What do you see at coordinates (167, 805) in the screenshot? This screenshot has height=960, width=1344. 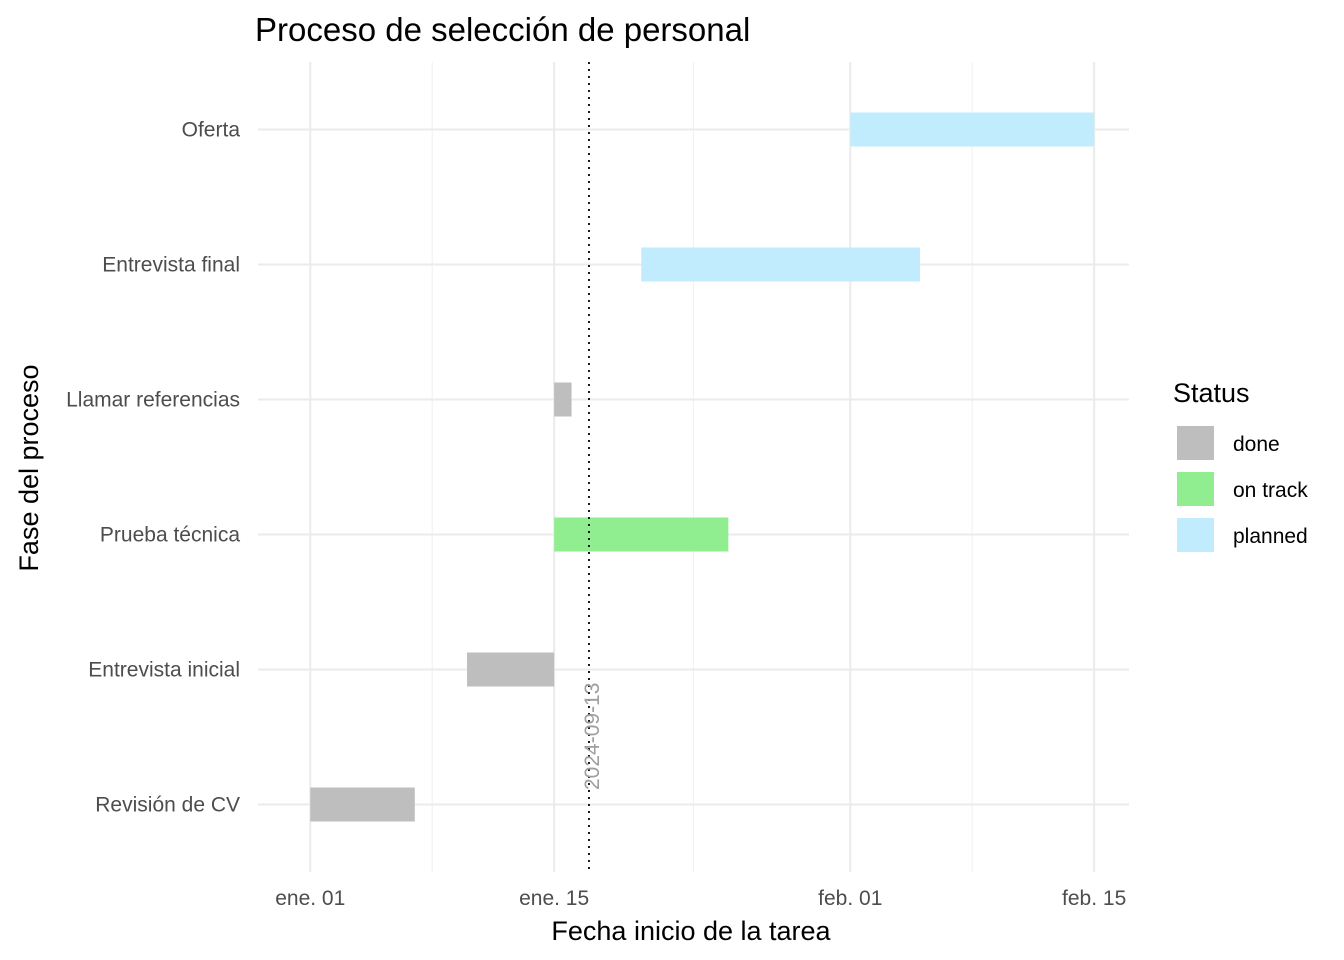 I see `y-tick-label: Revisión de CV` at bounding box center [167, 805].